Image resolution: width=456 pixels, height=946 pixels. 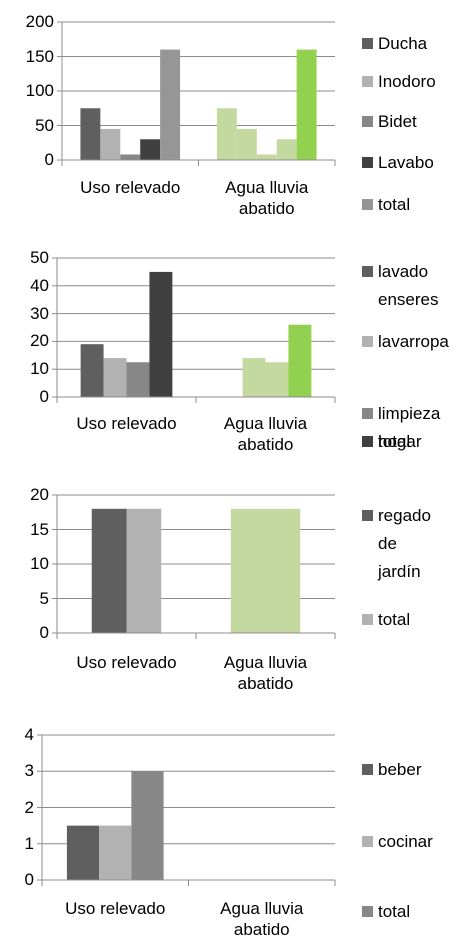 I want to click on legend-label: Inodoro, so click(x=407, y=81).